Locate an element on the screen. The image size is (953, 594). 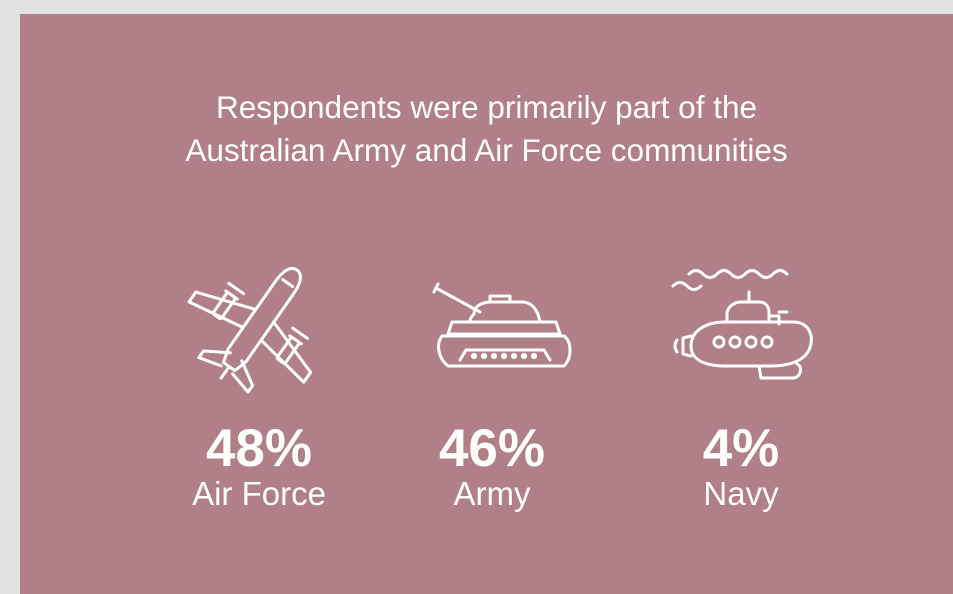
stat-air-force: 48% Air Force is located at coordinates (259, 384).